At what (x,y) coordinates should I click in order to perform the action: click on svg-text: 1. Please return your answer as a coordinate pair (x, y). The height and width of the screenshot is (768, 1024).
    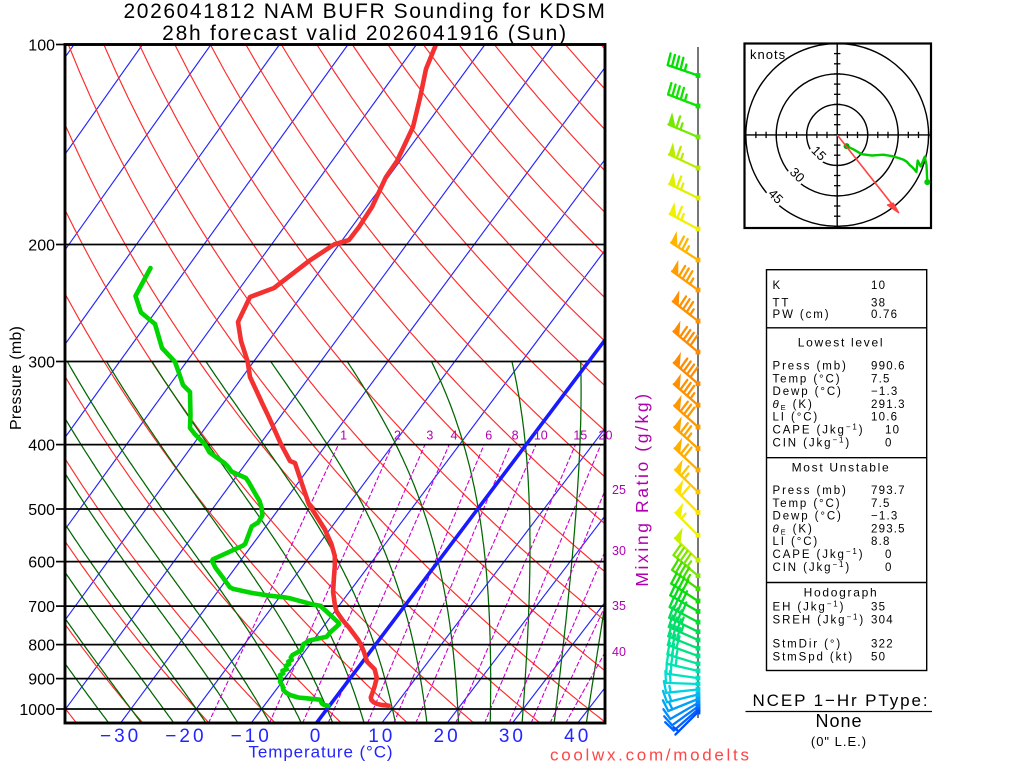
    Looking at the image, I should click on (343, 436).